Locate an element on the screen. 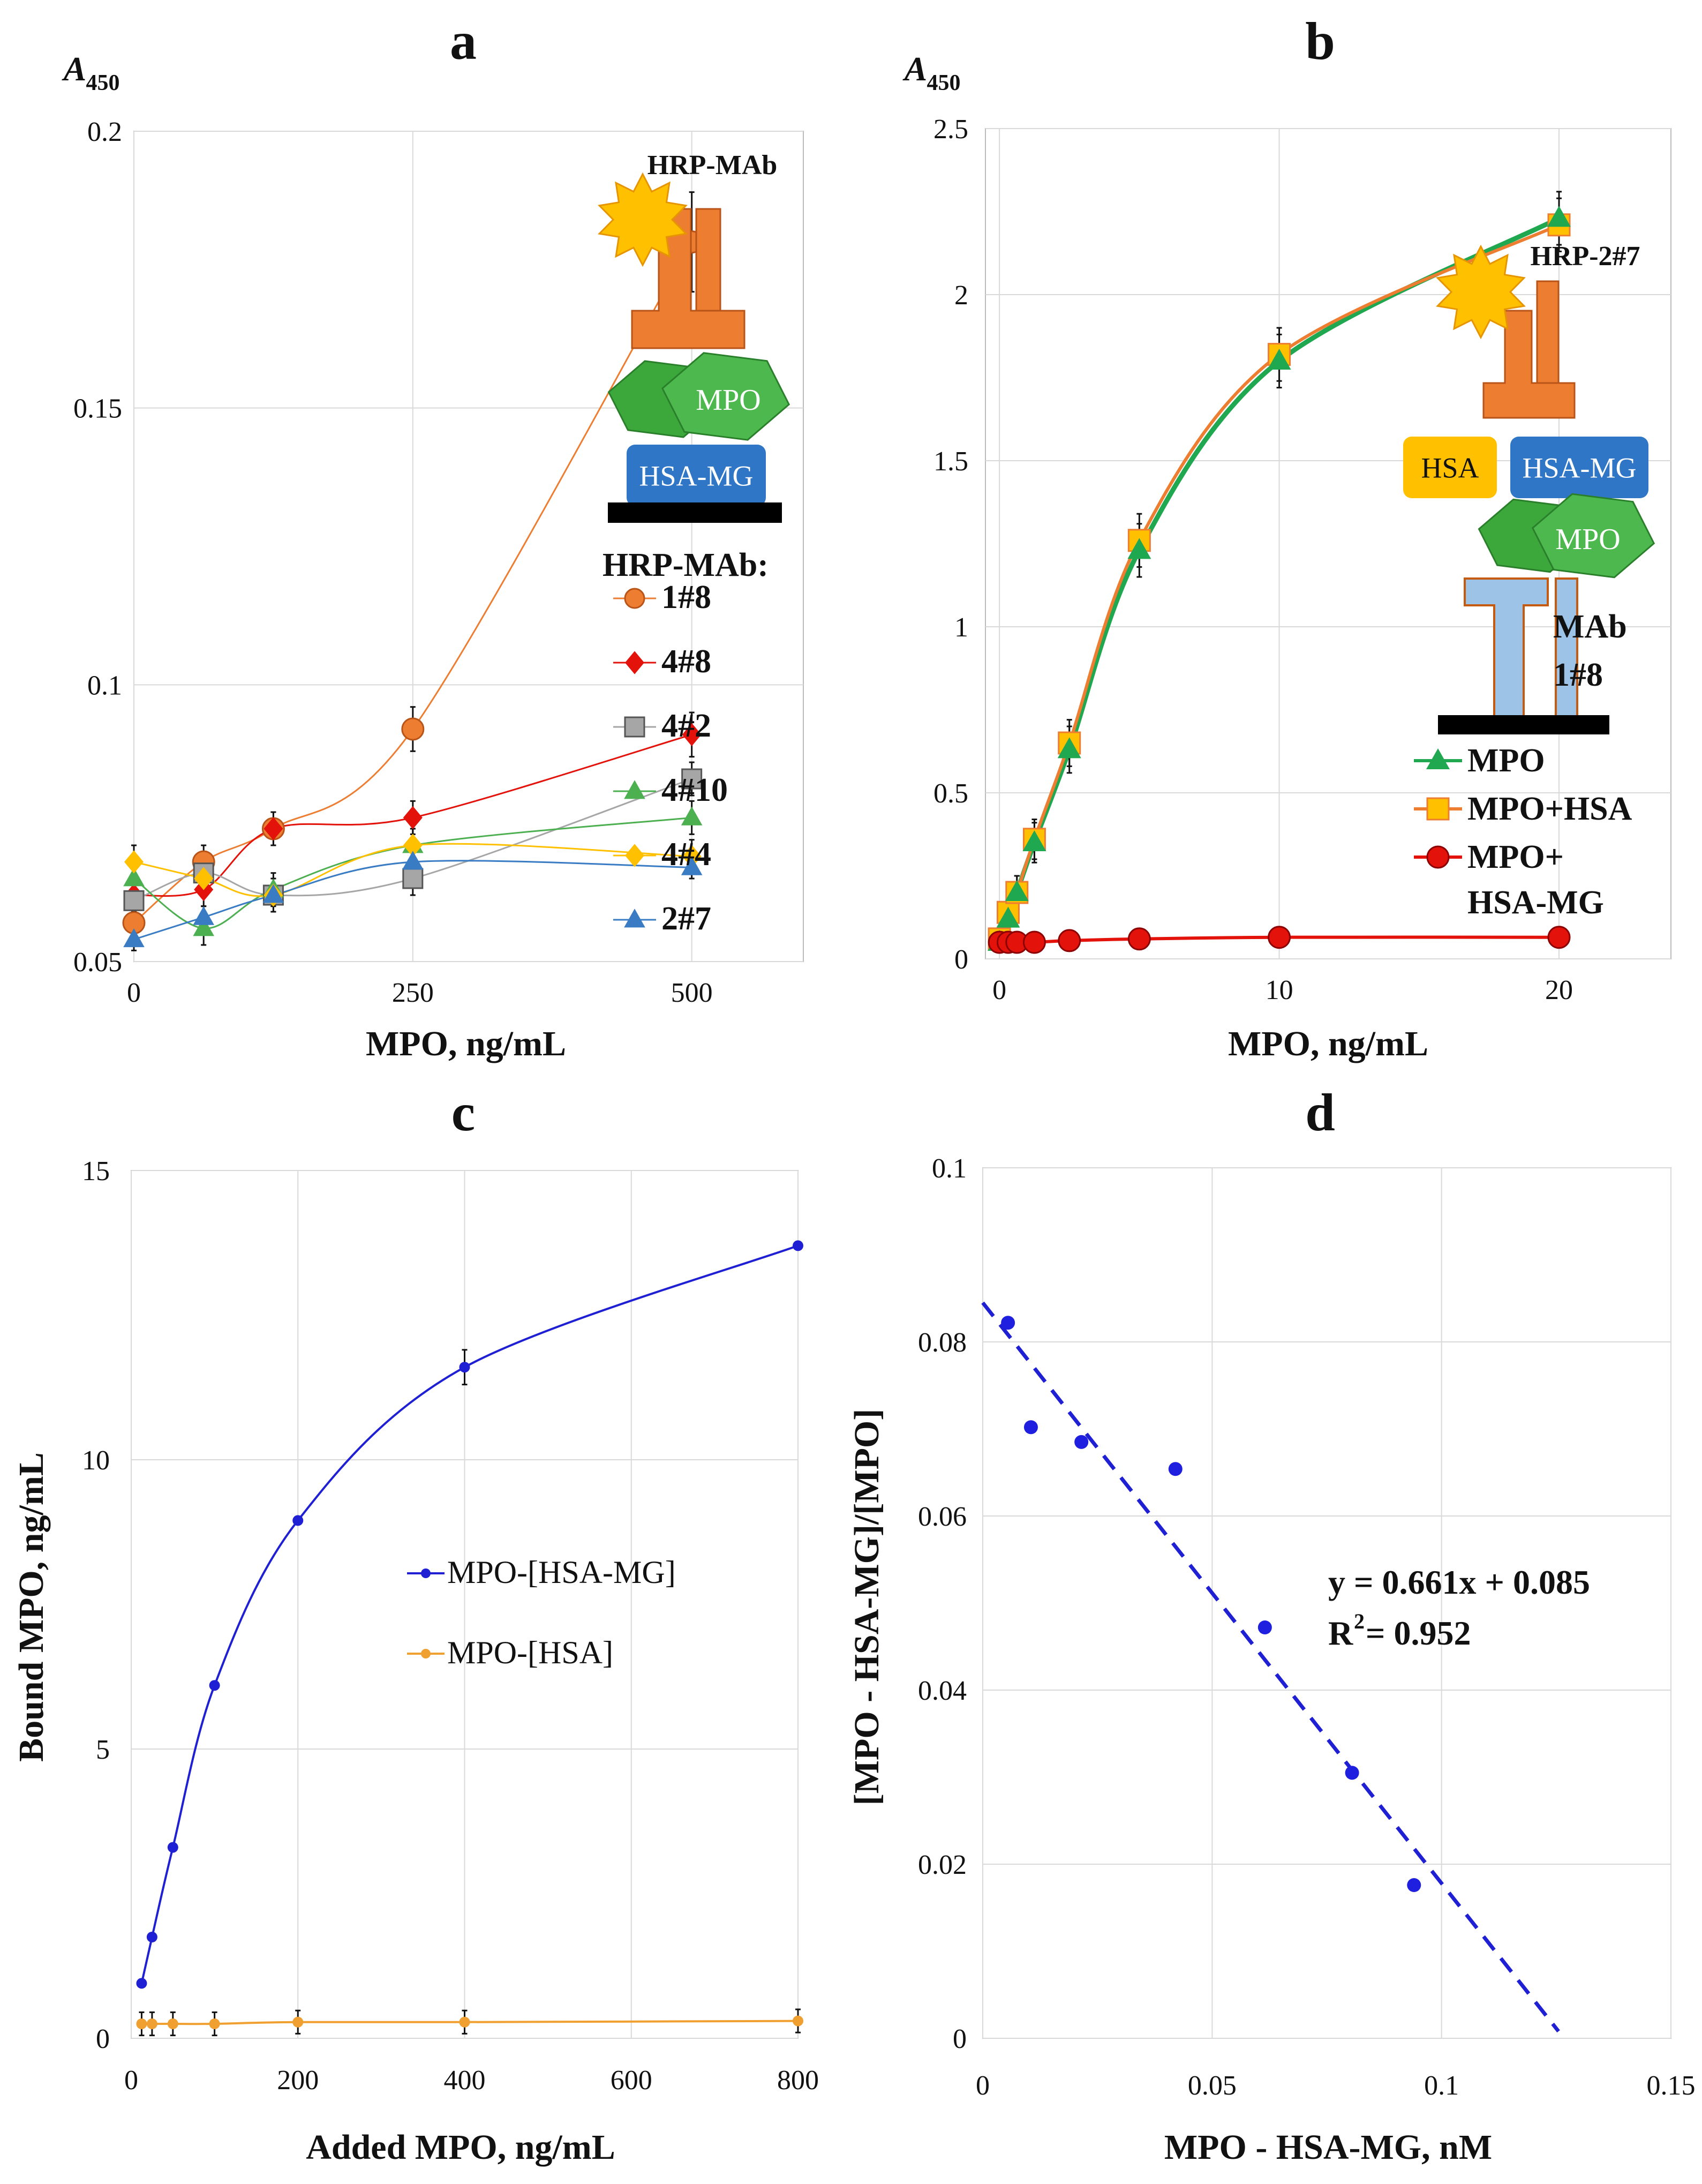 The height and width of the screenshot is (2184, 1702). x-tick-label: 800 is located at coordinates (798, 2080).